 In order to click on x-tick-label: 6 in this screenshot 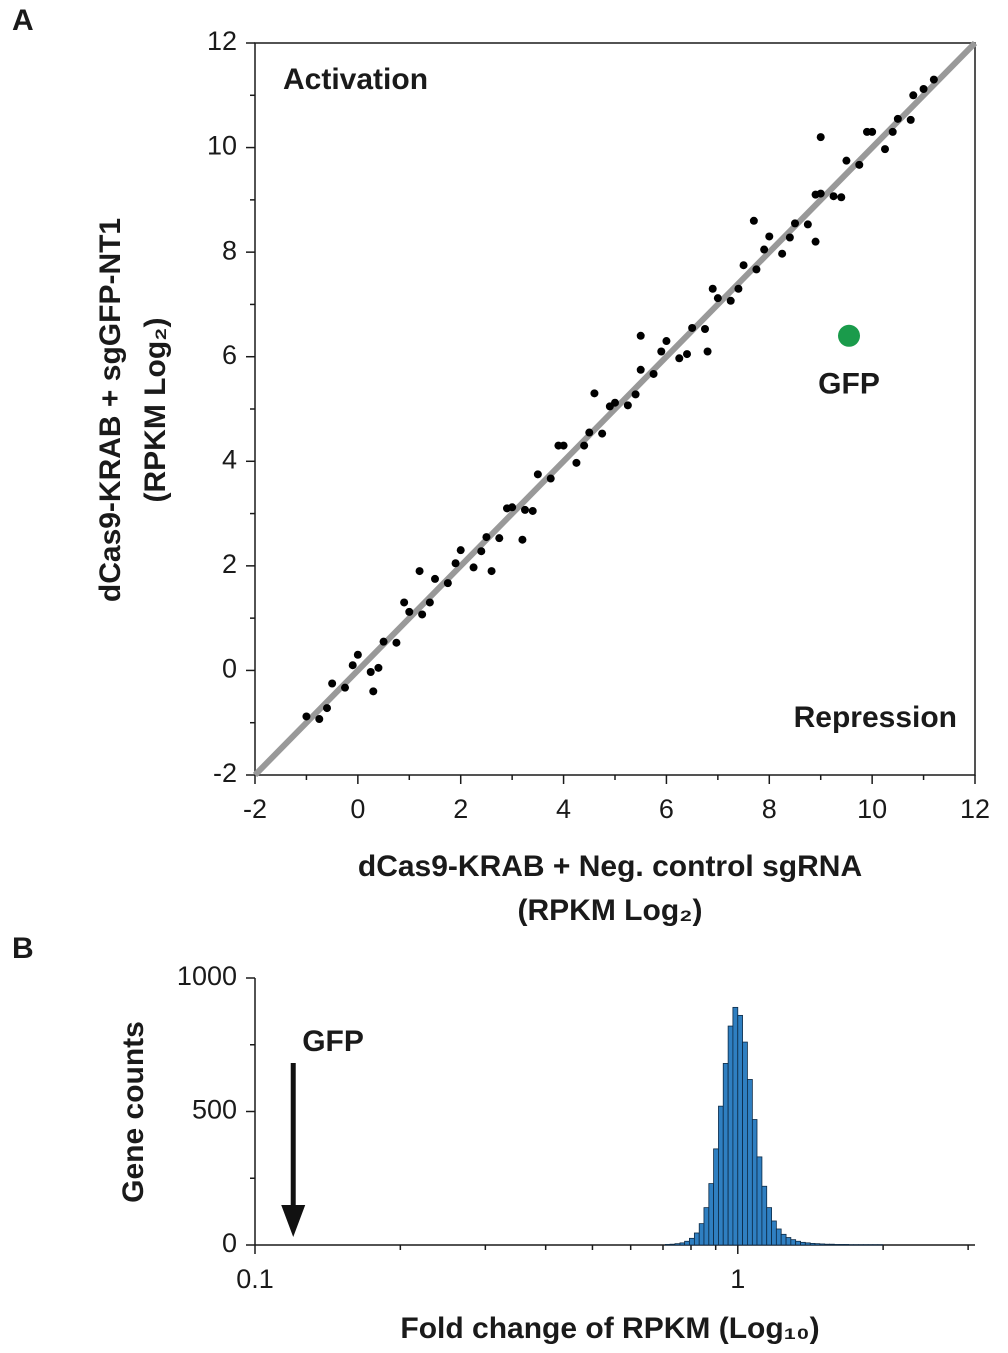, I will do `click(666, 809)`.